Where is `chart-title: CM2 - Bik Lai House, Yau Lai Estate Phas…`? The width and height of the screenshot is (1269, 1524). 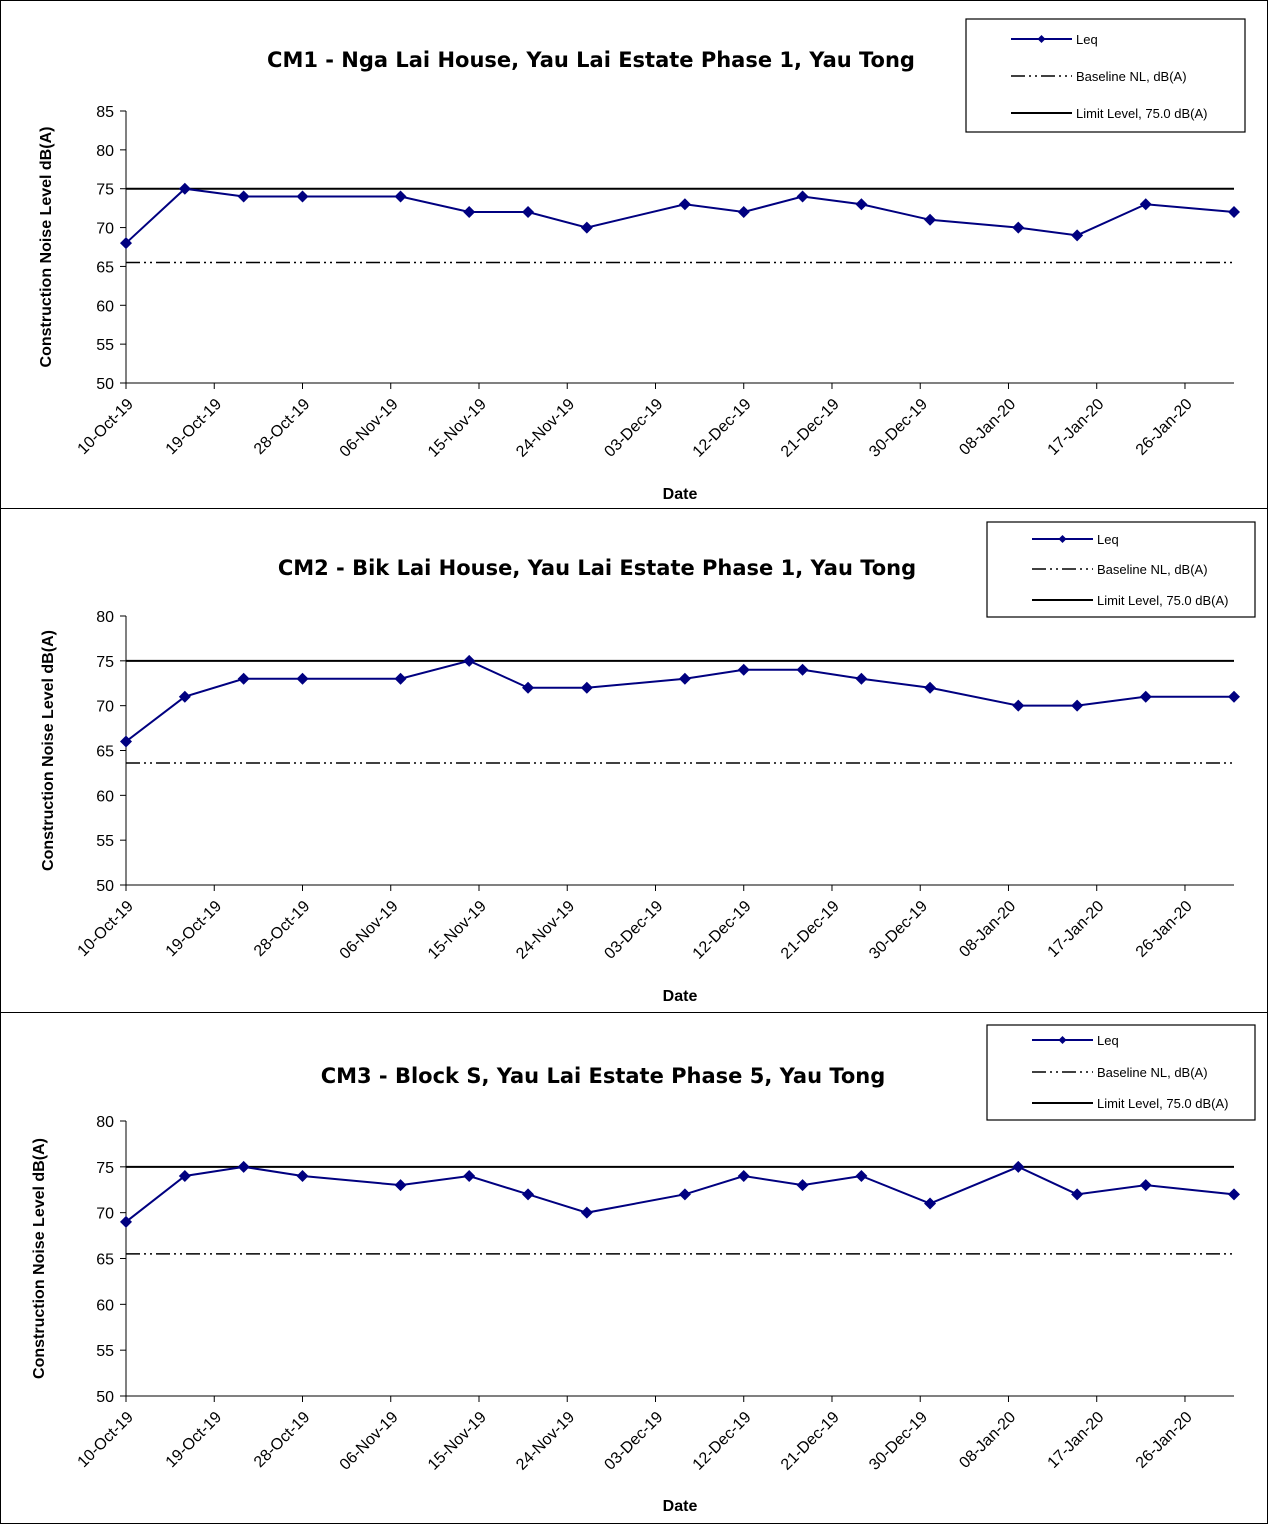
chart-title: CM2 - Bik Lai House, Yau Lai Estate Phas… is located at coordinates (597, 568).